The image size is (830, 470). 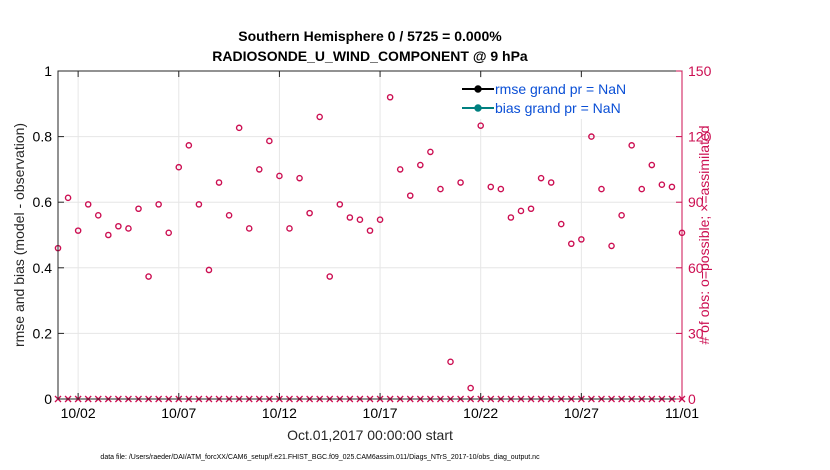 What do you see at coordinates (43, 137) in the screenshot?
I see `y-left-tick-label: 0.8` at bounding box center [43, 137].